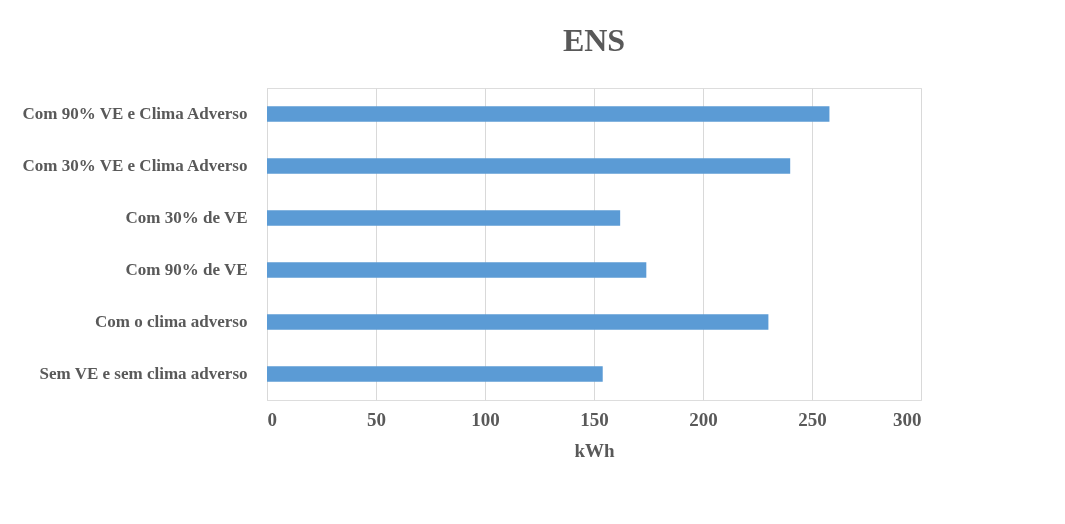 The height and width of the screenshot is (524, 1065). What do you see at coordinates (703, 419) in the screenshot?
I see `x-tick-label: 200` at bounding box center [703, 419].